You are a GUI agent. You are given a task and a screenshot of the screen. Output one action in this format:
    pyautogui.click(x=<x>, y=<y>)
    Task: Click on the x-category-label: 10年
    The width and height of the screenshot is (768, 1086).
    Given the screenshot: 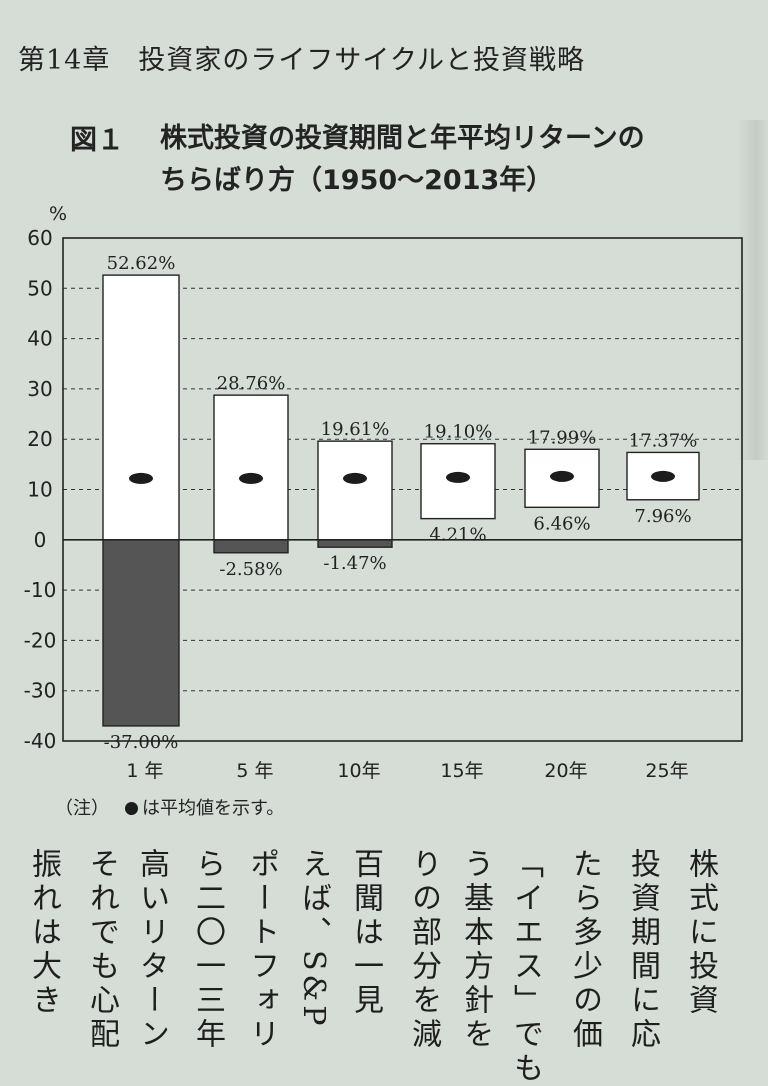 What is the action you would take?
    pyautogui.click(x=358, y=771)
    